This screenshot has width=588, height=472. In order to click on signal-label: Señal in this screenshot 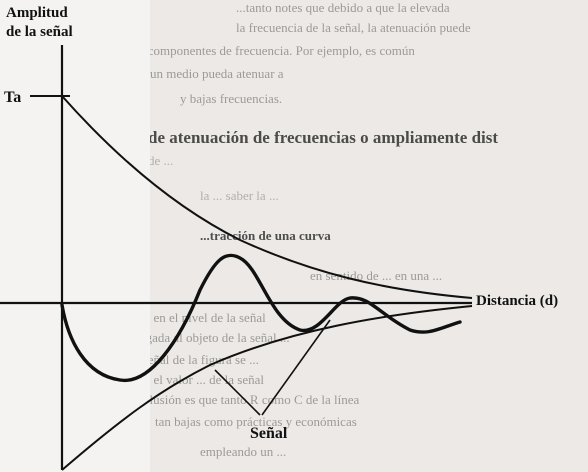, I will do `click(269, 433)`.